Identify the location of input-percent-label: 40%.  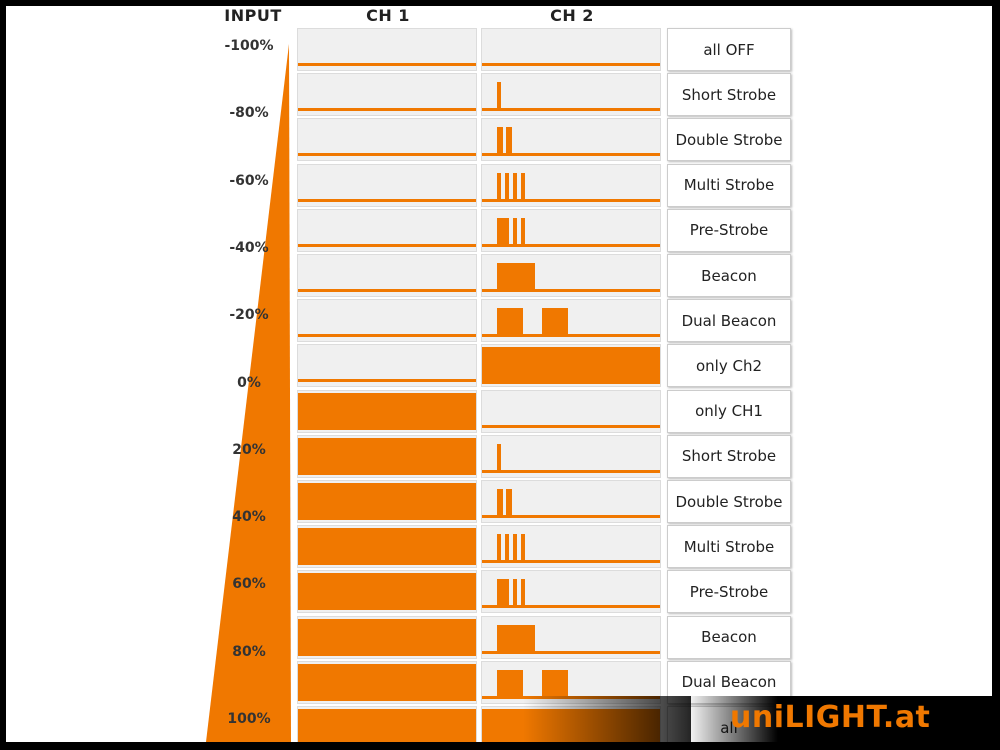
(249, 517).